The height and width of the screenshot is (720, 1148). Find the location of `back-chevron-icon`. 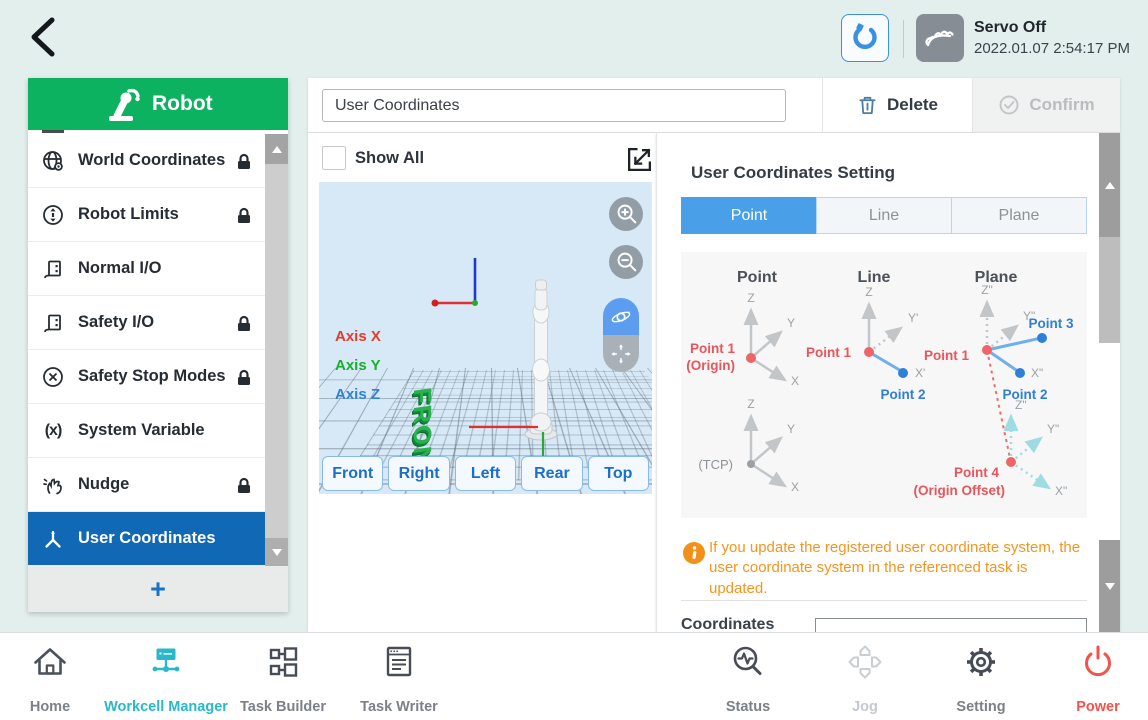

back-chevron-icon is located at coordinates (43, 37).